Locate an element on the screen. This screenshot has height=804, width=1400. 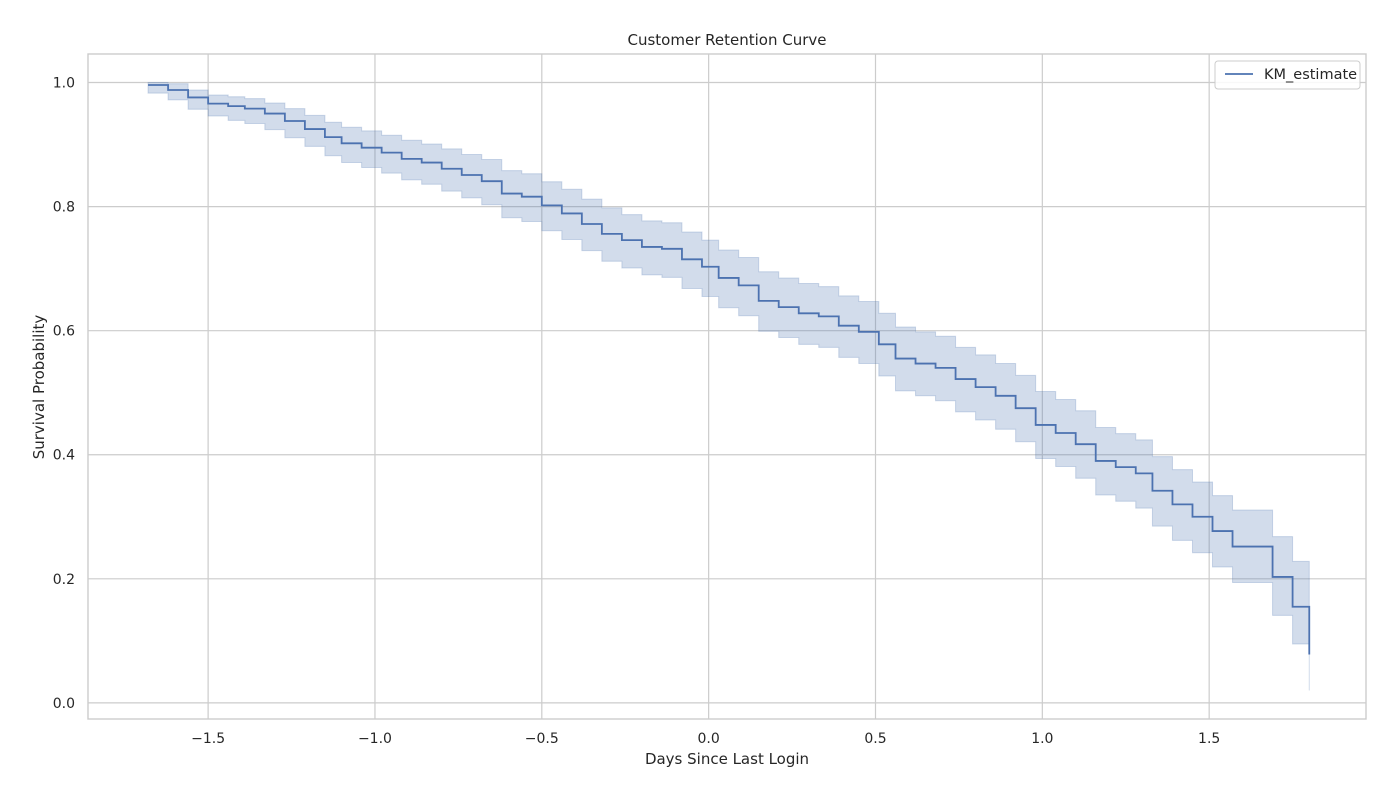
y-tick-label: 0.0 is located at coordinates (64, 704).